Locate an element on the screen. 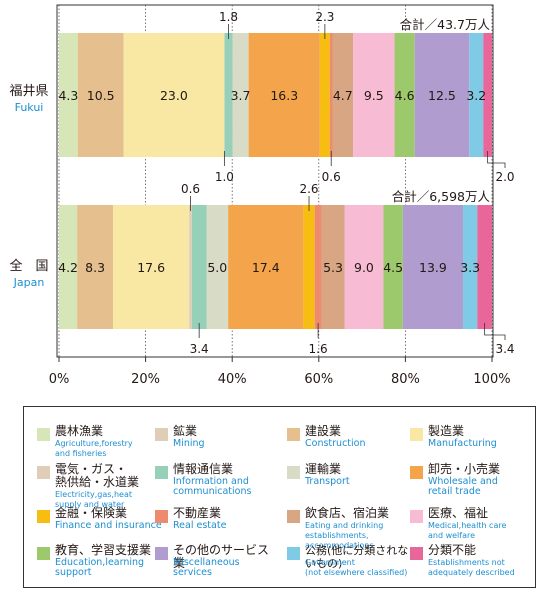 The height and width of the screenshot is (593, 540). legend-label-en: Finance and insurance is located at coordinates (108, 525).